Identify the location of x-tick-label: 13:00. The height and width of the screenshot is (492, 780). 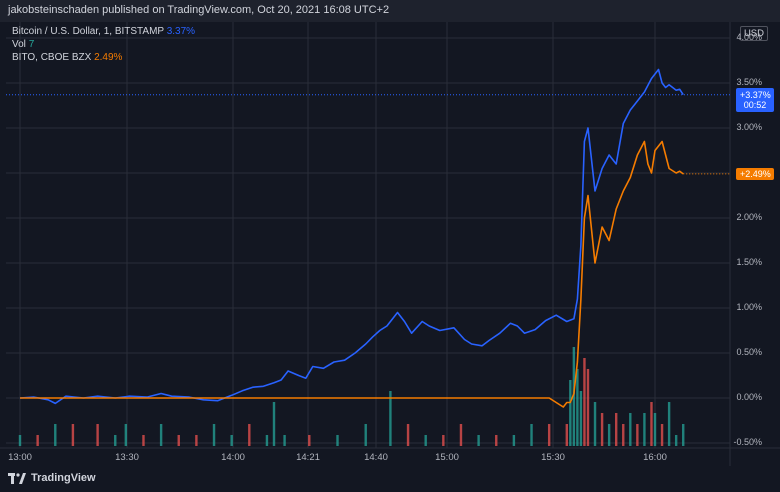
(20, 457).